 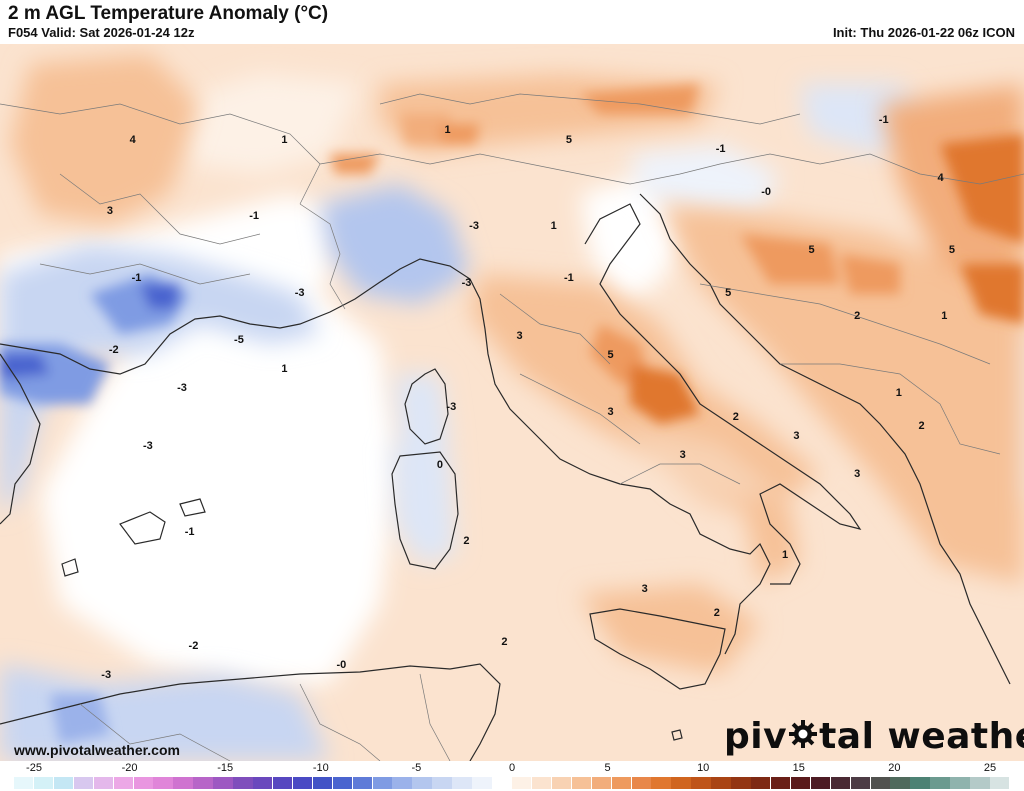 I want to click on brand-text-start: piv, so click(x=756, y=736).